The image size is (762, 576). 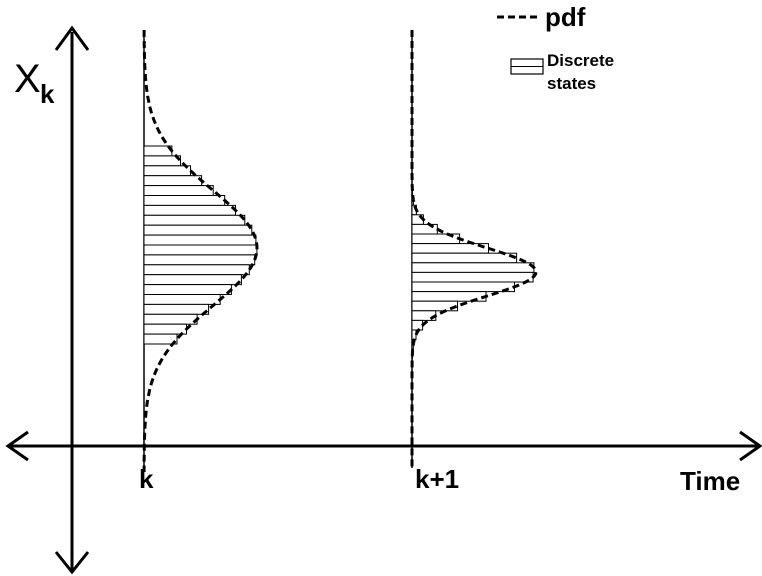 What do you see at coordinates (565, 17) in the screenshot?
I see `legend-pdf-label: pdf` at bounding box center [565, 17].